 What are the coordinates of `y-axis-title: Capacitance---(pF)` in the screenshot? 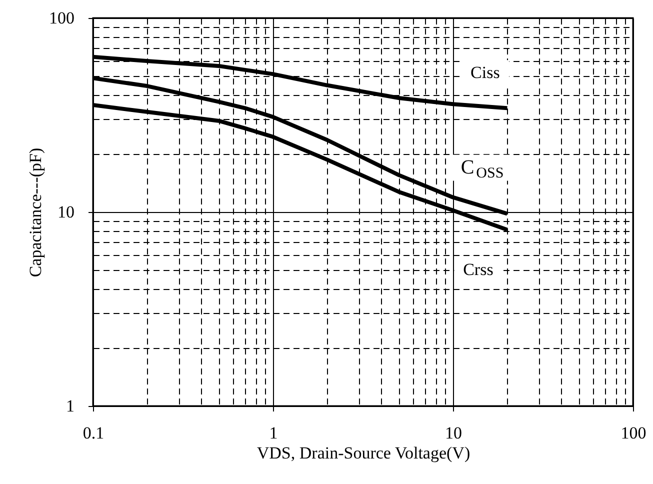 It's located at (35, 213).